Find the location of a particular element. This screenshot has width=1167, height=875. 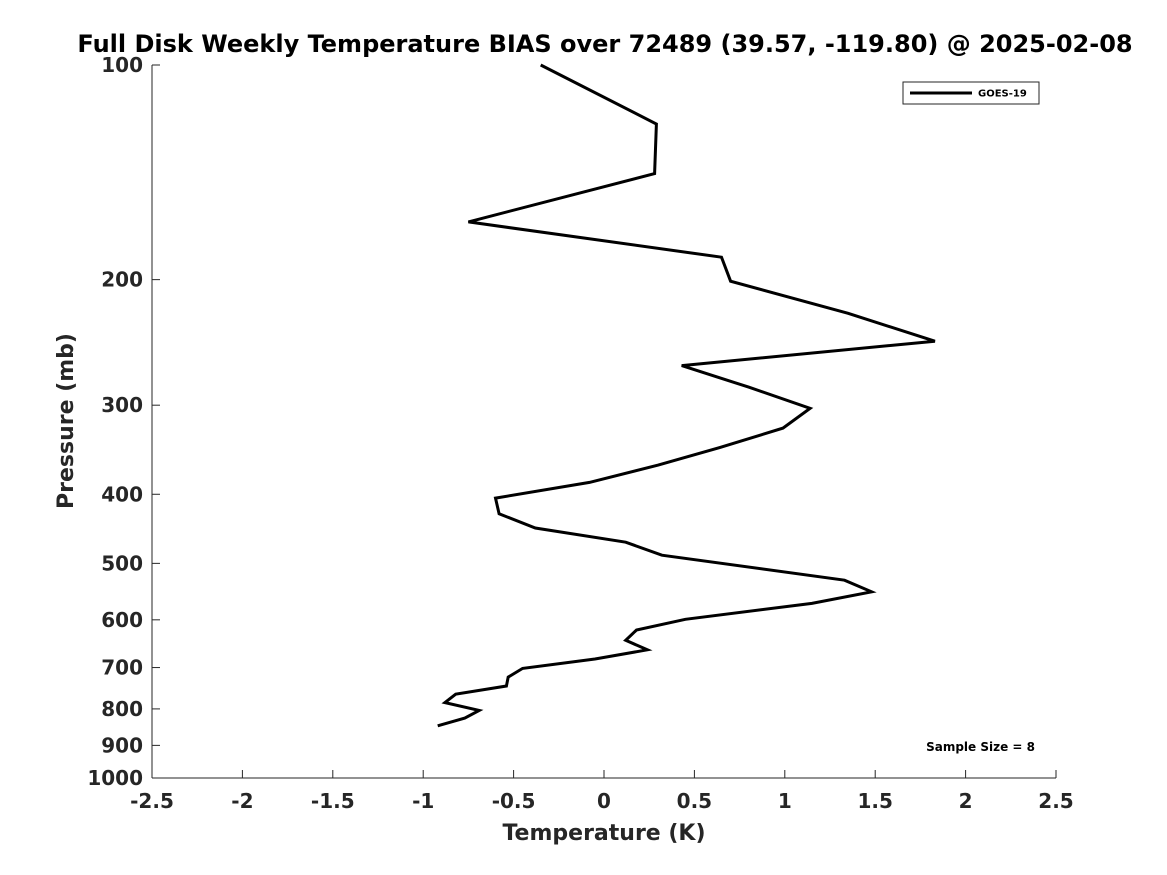

y-tick-label: 800 is located at coordinates (122, 709).